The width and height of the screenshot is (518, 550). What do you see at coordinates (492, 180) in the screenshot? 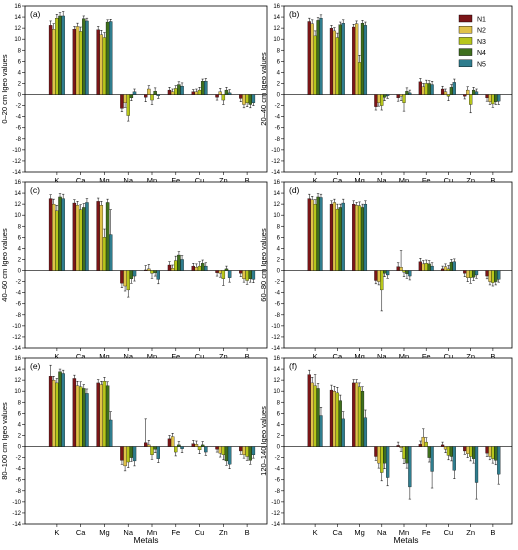
I see `x-tick-label: B` at bounding box center [492, 180].